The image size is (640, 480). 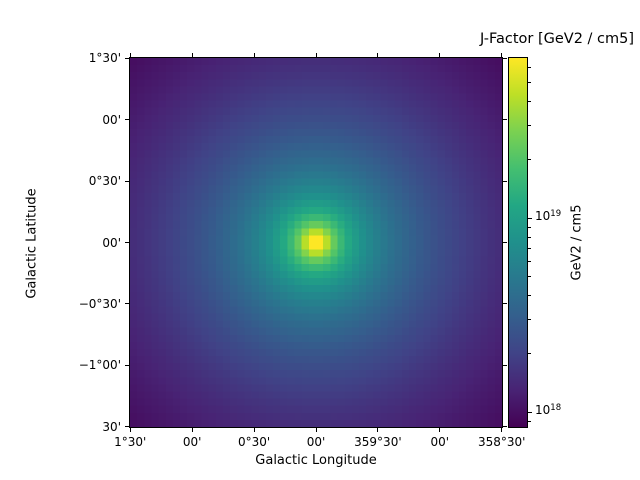 I want to click on colorbar-tick-label: 1018, so click(x=548, y=411).